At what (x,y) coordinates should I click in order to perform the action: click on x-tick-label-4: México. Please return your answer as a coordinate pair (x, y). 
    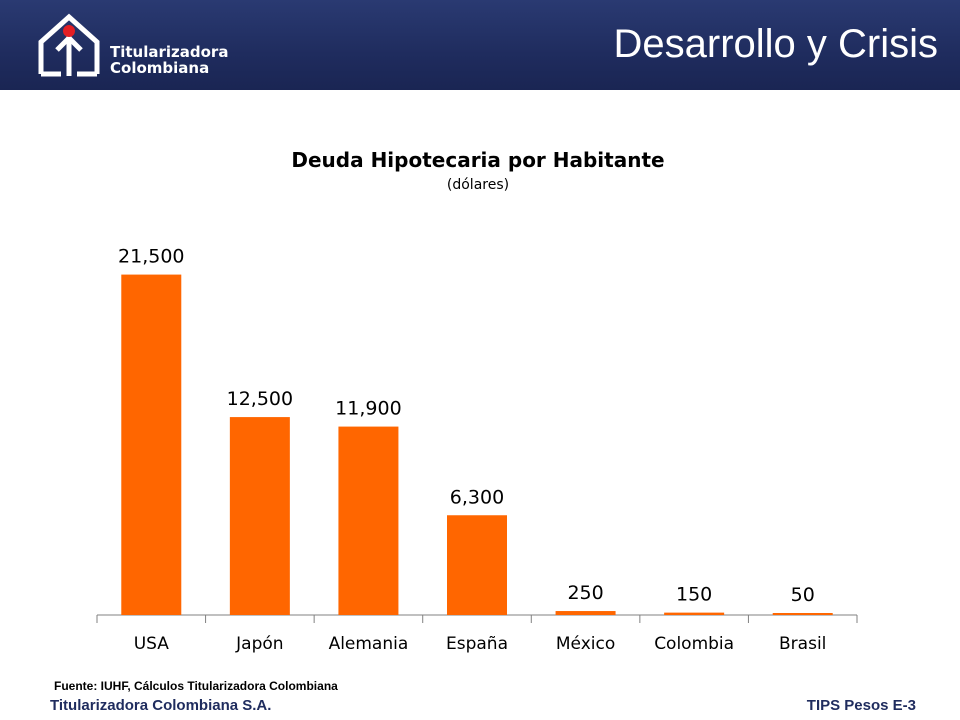
    Looking at the image, I should click on (585, 644).